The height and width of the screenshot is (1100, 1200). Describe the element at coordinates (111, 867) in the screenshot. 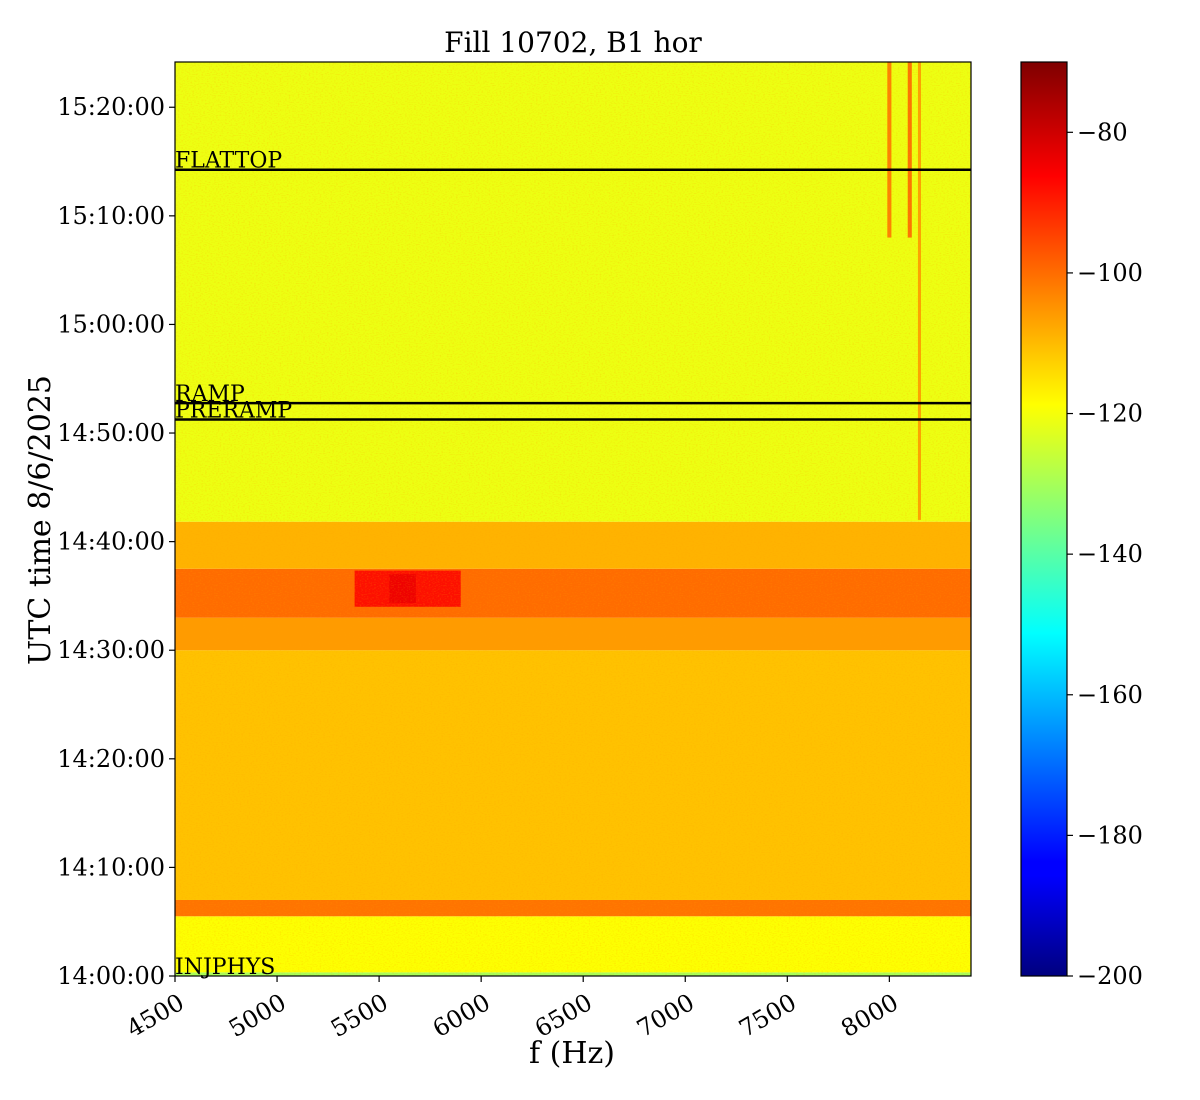

I see `y-tick-label: 14:10:00` at that location.